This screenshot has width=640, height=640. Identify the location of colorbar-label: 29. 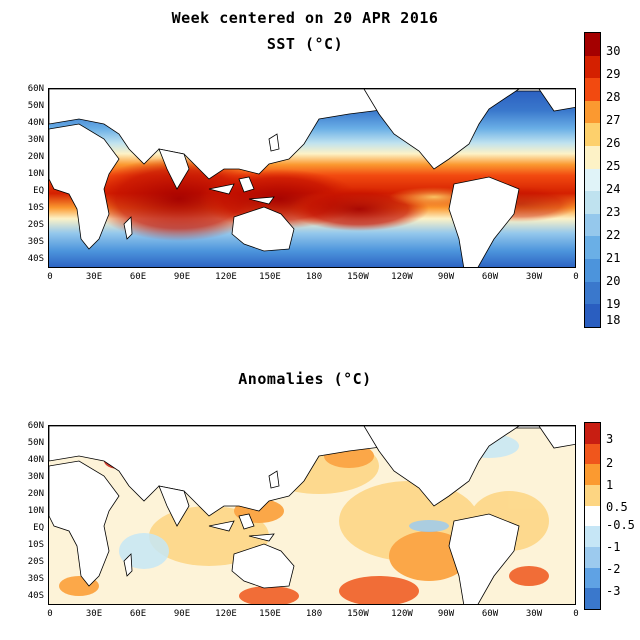
(613, 74).